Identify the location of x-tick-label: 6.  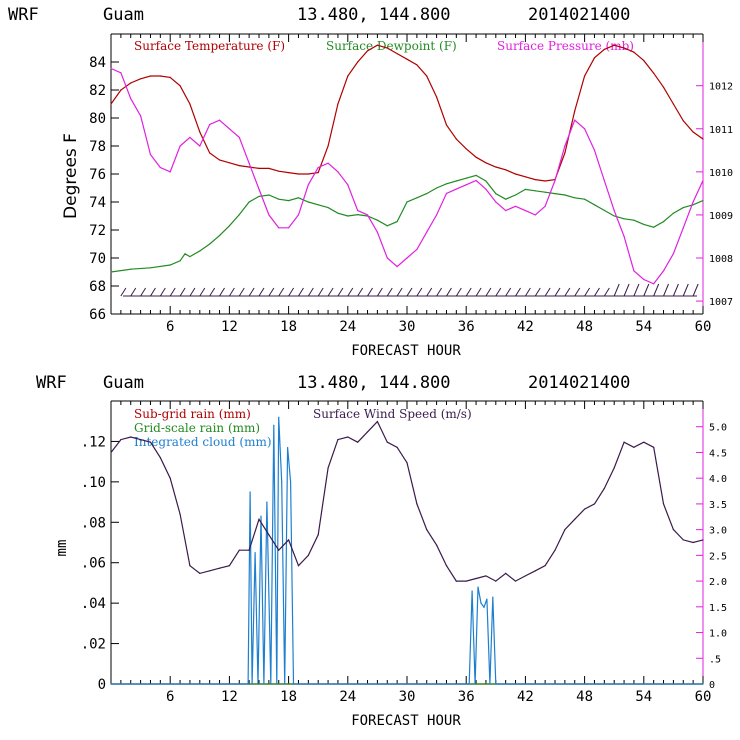
(170, 697).